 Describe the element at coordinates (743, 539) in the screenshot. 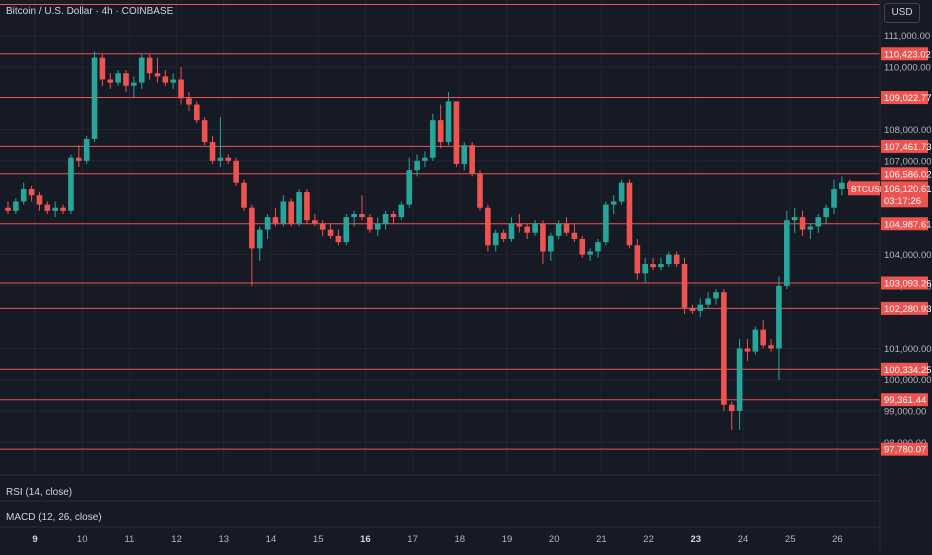

I see `time-tick-label: 24` at that location.